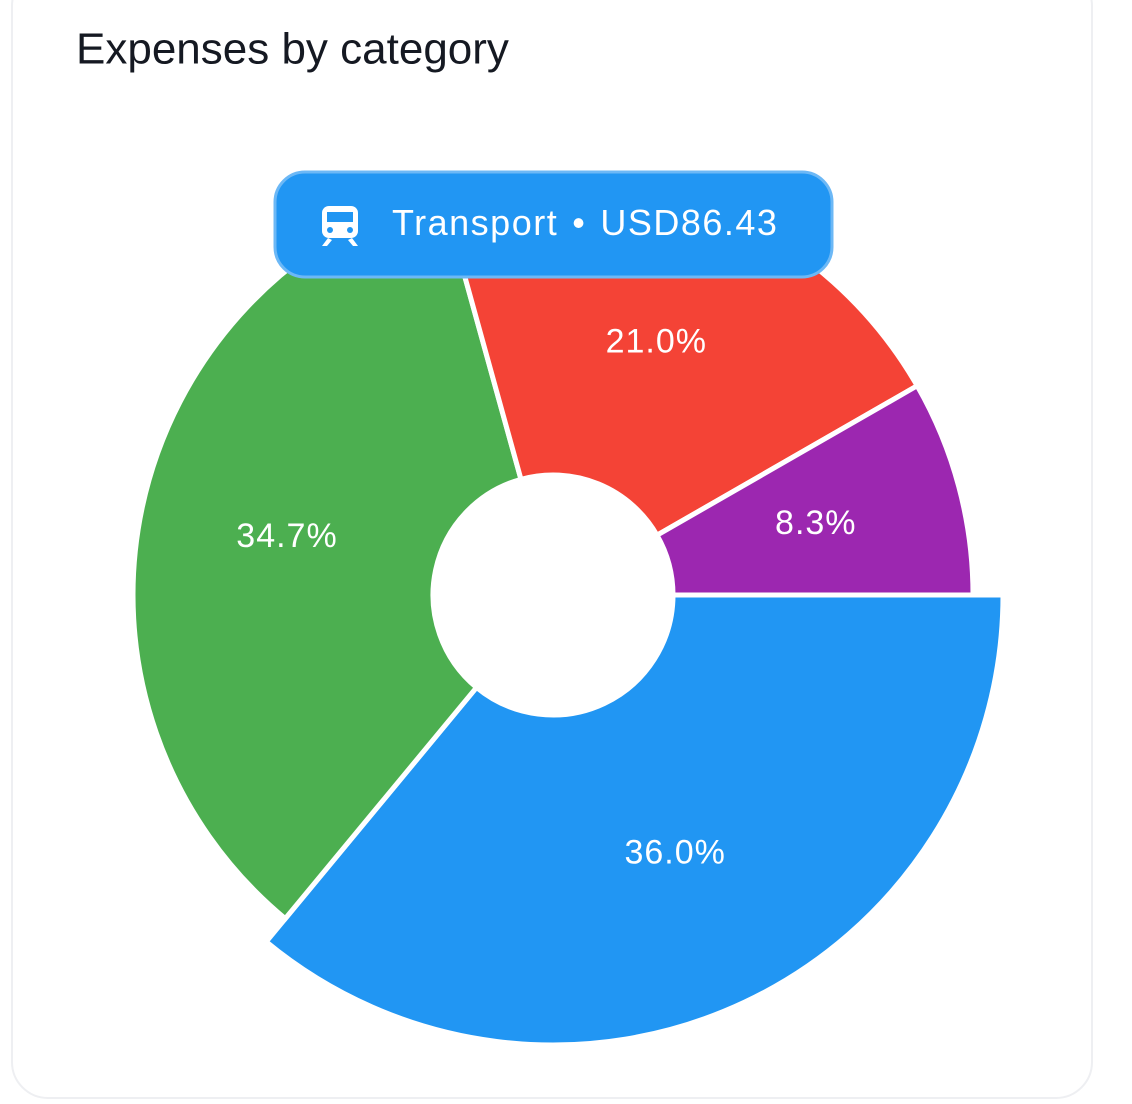  What do you see at coordinates (674, 853) in the screenshot?
I see `slice-label: 36.0%` at bounding box center [674, 853].